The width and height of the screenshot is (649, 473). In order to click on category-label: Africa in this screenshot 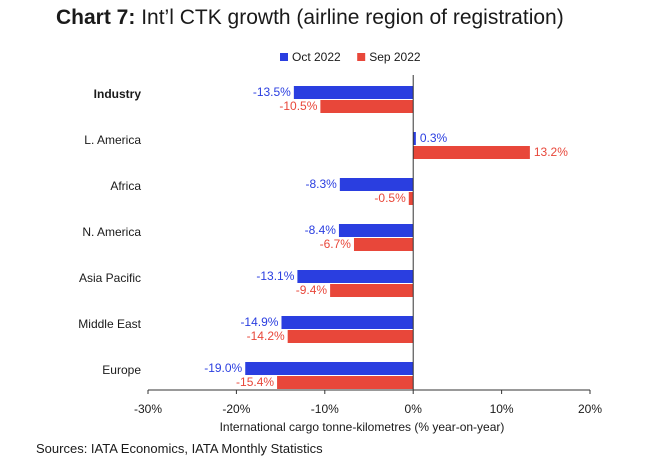, I will do `click(125, 186)`.